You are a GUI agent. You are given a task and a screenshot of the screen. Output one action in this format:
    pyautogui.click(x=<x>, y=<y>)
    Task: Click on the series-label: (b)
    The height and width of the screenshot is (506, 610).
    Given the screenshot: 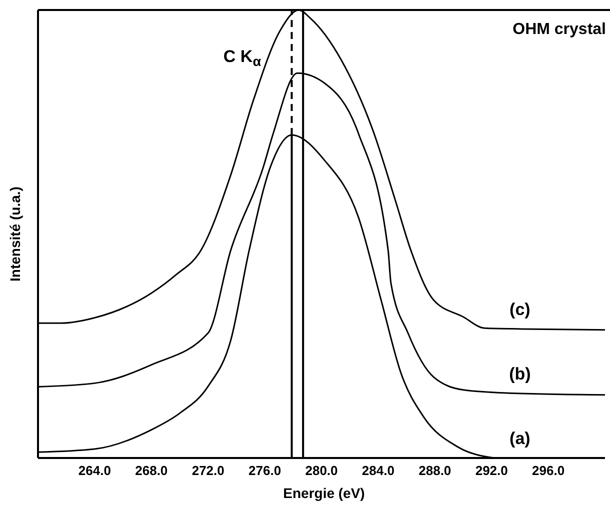 What is the action you would take?
    pyautogui.click(x=520, y=374)
    